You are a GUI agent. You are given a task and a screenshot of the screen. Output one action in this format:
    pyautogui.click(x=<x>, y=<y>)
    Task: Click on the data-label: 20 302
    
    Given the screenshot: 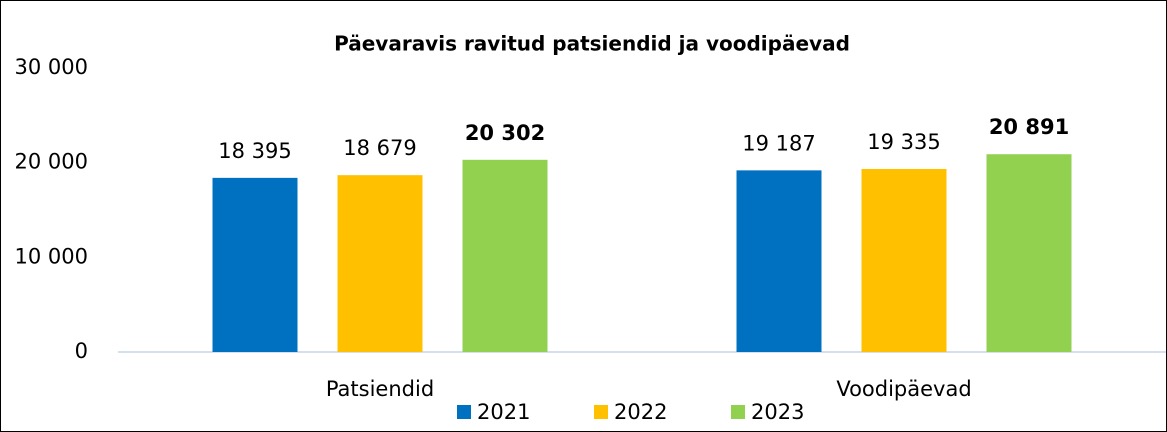 What is the action you would take?
    pyautogui.click(x=505, y=133)
    